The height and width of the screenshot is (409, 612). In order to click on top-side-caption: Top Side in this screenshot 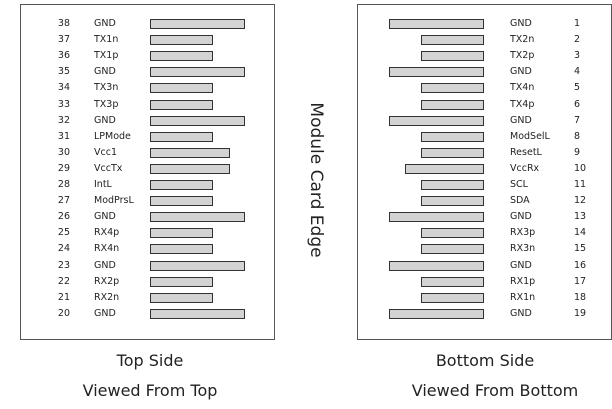, I will do `click(150, 360)`.